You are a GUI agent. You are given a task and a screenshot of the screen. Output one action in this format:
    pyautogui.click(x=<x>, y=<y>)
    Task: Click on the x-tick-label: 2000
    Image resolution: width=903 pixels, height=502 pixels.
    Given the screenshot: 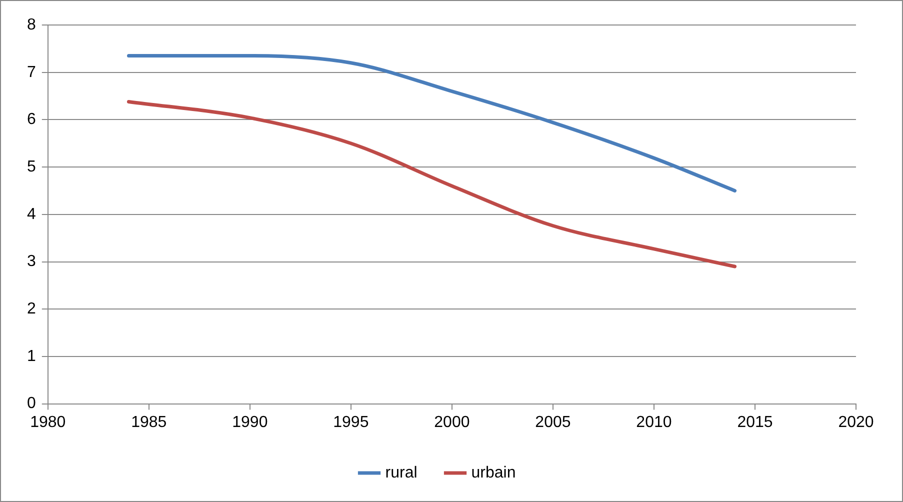 What is the action you would take?
    pyautogui.click(x=452, y=422)
    